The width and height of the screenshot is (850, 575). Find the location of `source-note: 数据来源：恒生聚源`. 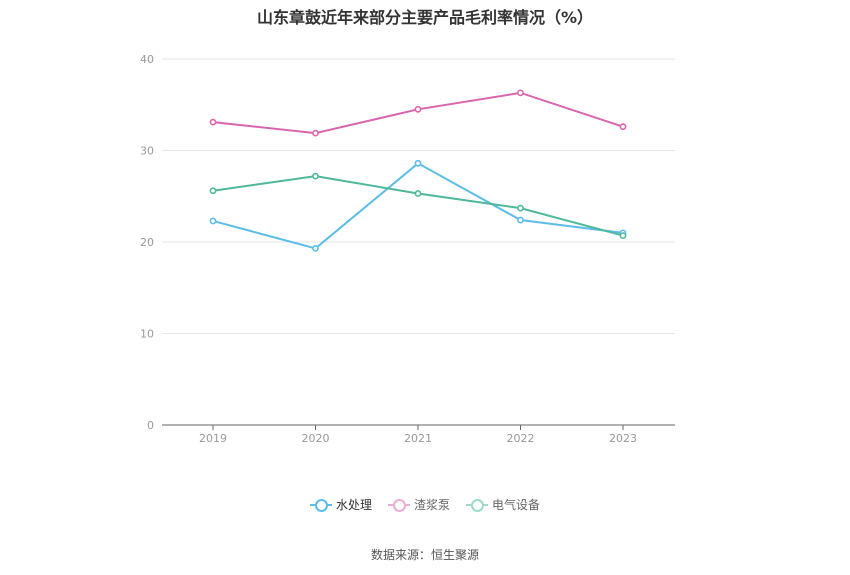

source-note: 数据来源：恒生聚源 is located at coordinates (424, 555).